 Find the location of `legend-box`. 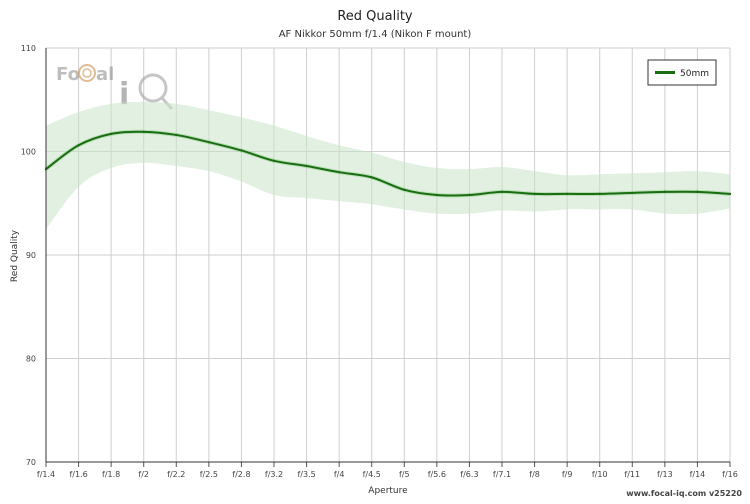

legend-box is located at coordinates (682, 72).